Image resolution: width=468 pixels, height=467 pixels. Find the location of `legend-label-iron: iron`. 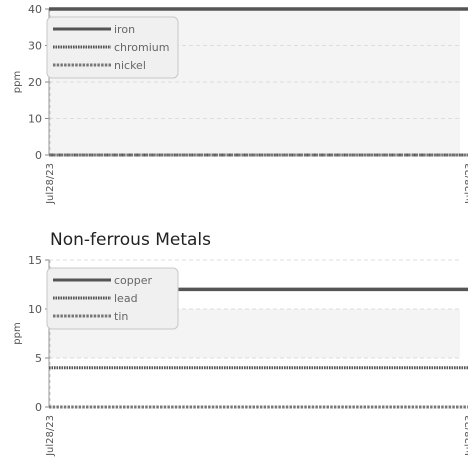

legend-label-iron: iron is located at coordinates (124, 29).